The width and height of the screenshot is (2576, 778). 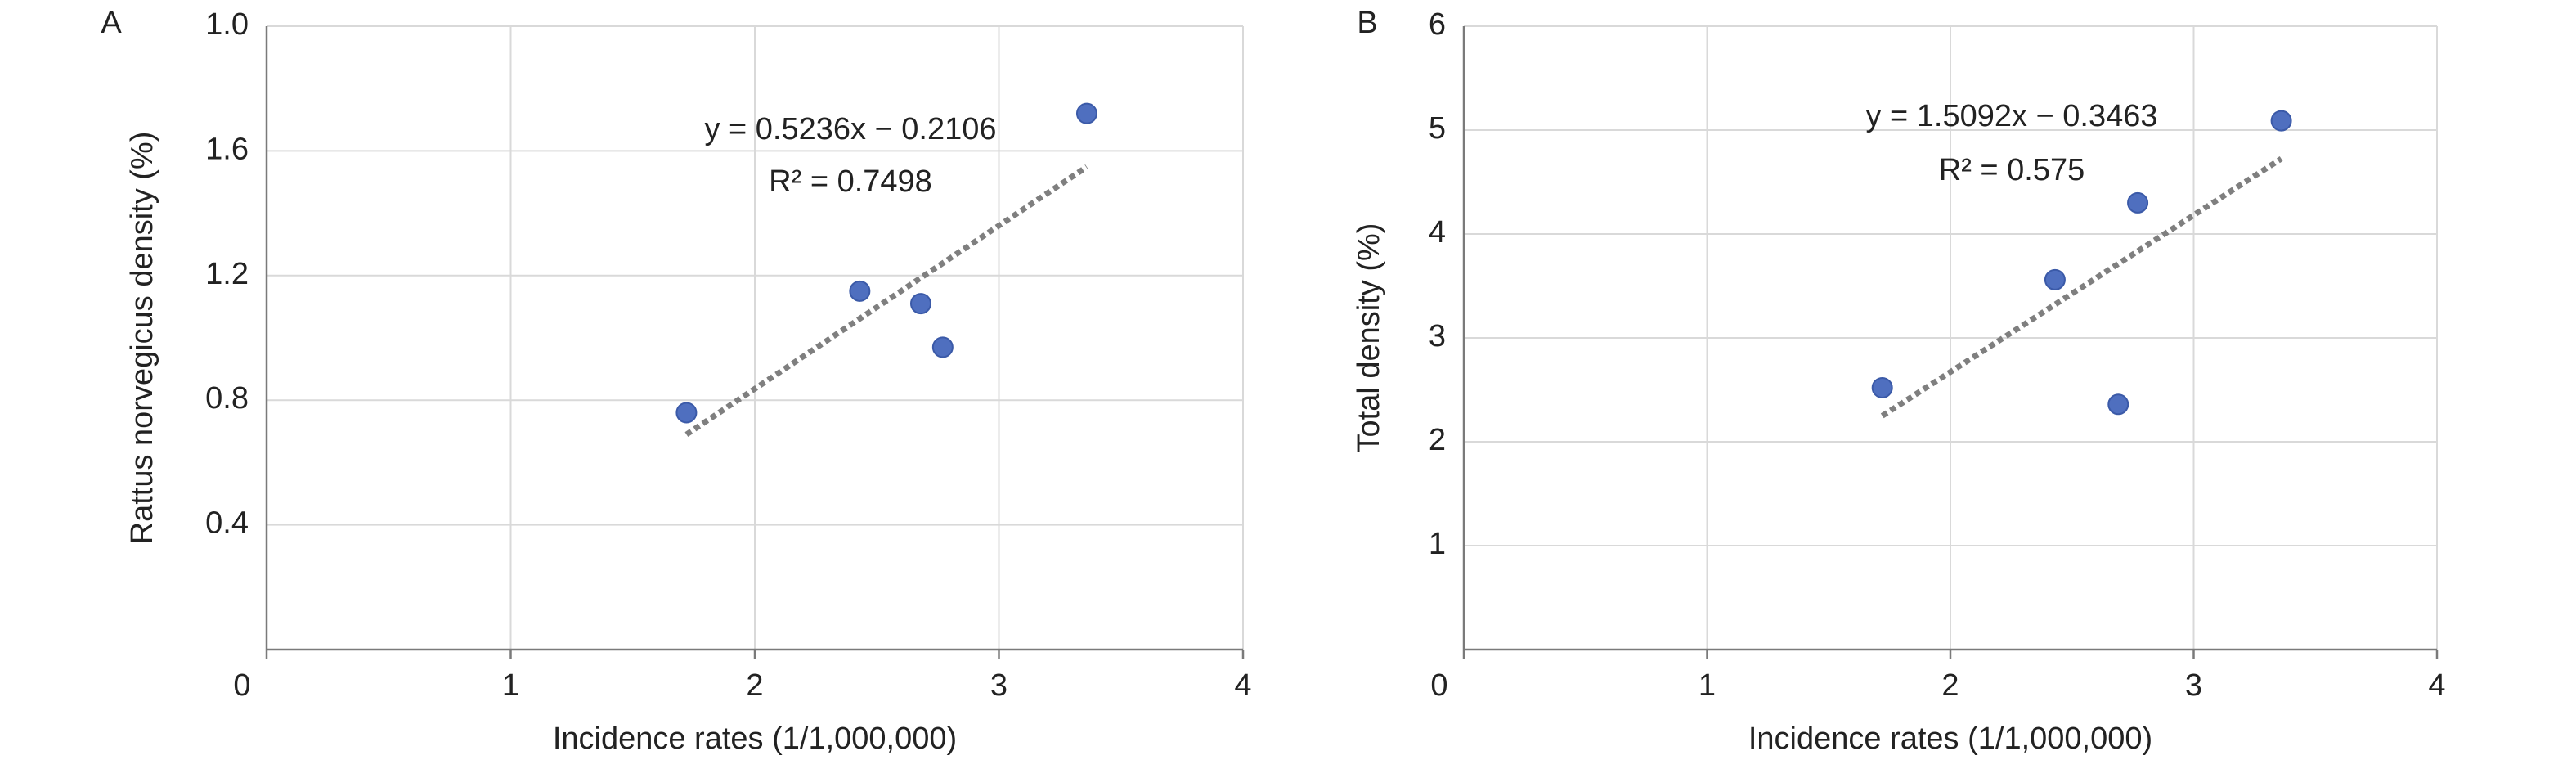 What do you see at coordinates (1437, 544) in the screenshot?
I see `y-tick-label: 1` at bounding box center [1437, 544].